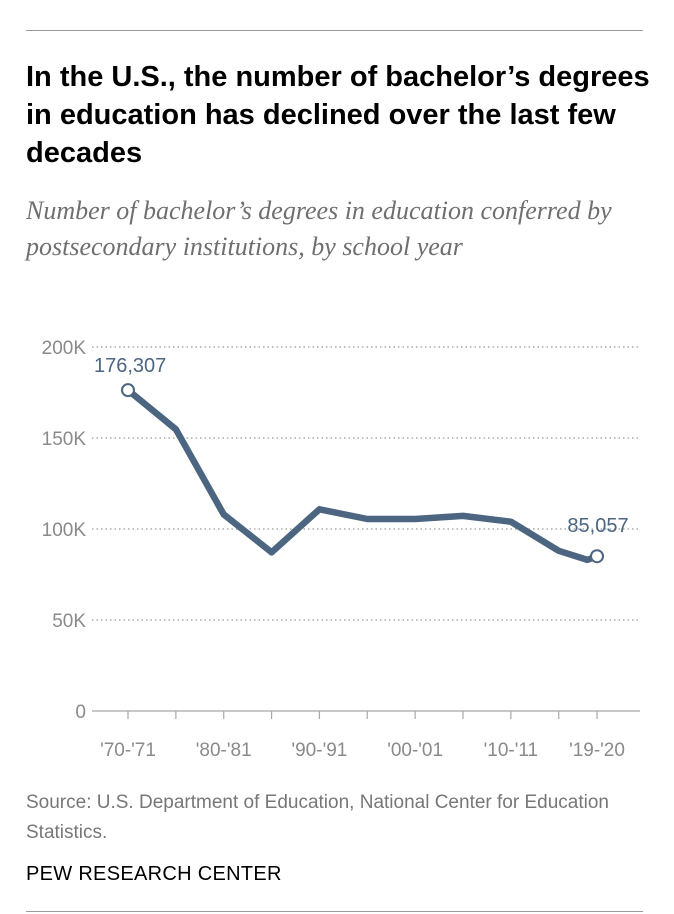 The height and width of the screenshot is (914, 674). Describe the element at coordinates (64, 439) in the screenshot. I see `y-tick-label: 150K` at that location.